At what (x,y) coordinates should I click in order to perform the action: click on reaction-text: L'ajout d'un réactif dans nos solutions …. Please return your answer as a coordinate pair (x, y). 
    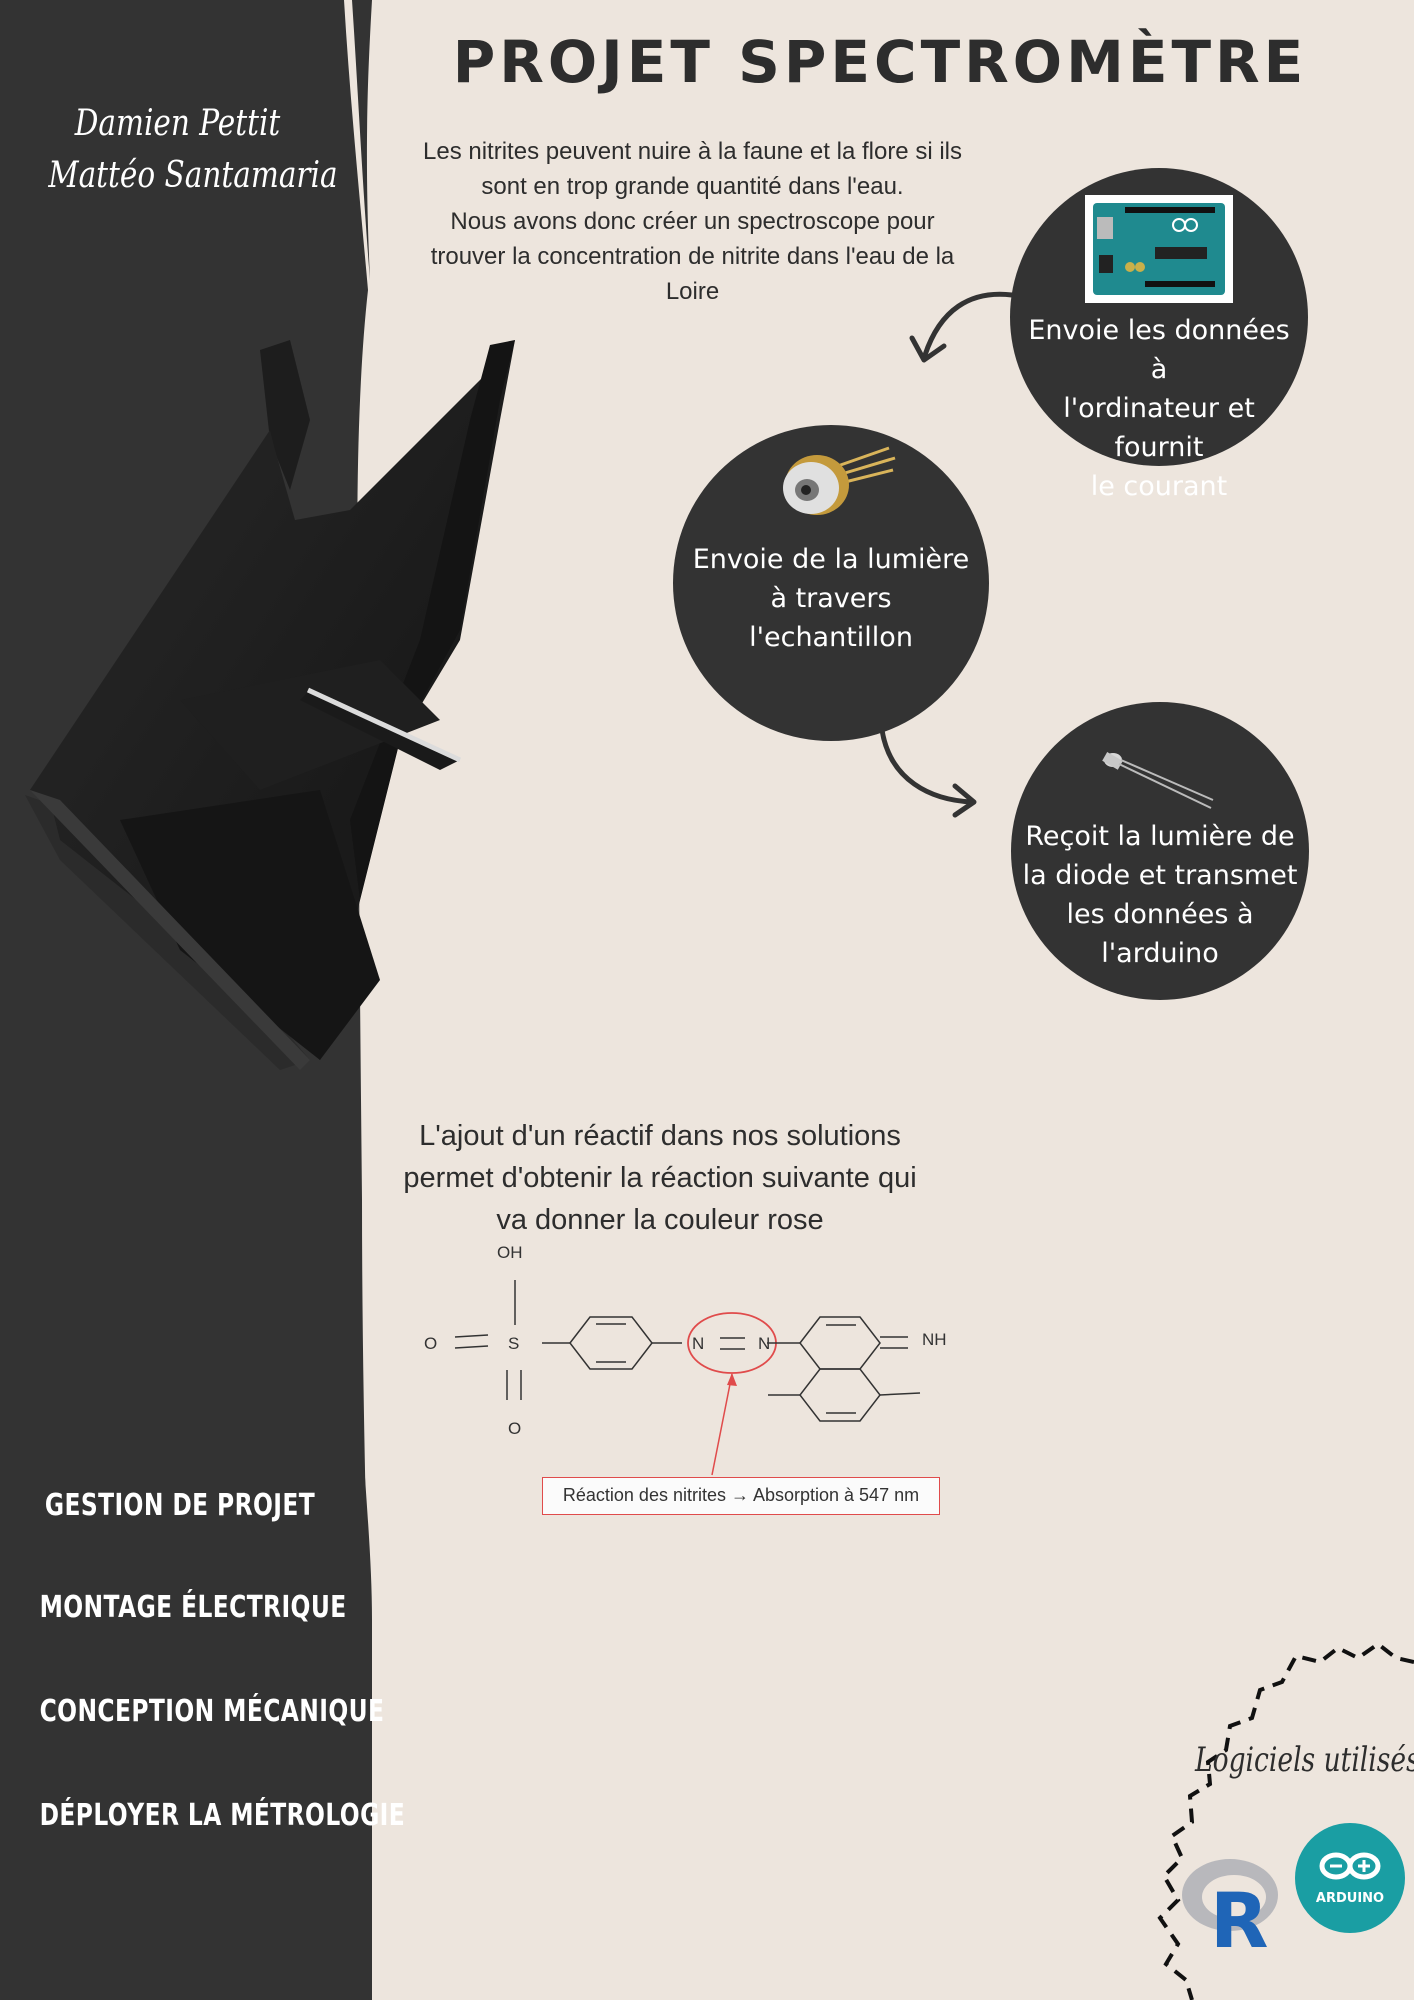
    Looking at the image, I should click on (660, 1178).